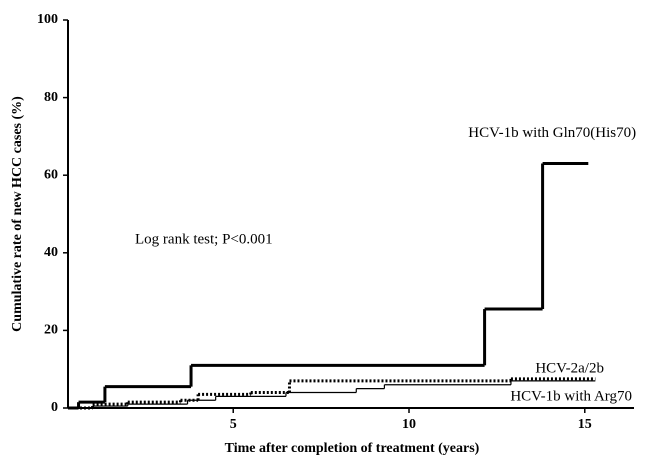 This screenshot has width=657, height=459. What do you see at coordinates (204, 239) in the screenshot?
I see `annotation: Log rank test; P<0.001` at bounding box center [204, 239].